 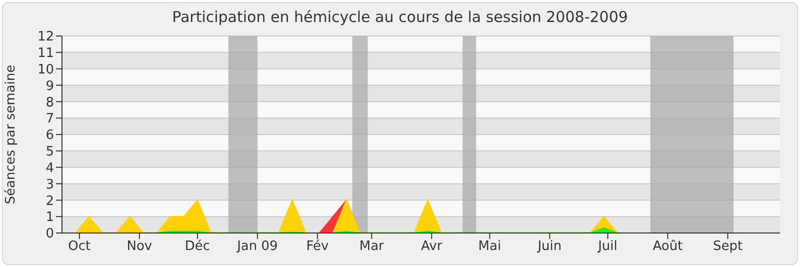 What do you see at coordinates (607, 246) in the screenshot?
I see `x-tick-label: Juil` at bounding box center [607, 246].